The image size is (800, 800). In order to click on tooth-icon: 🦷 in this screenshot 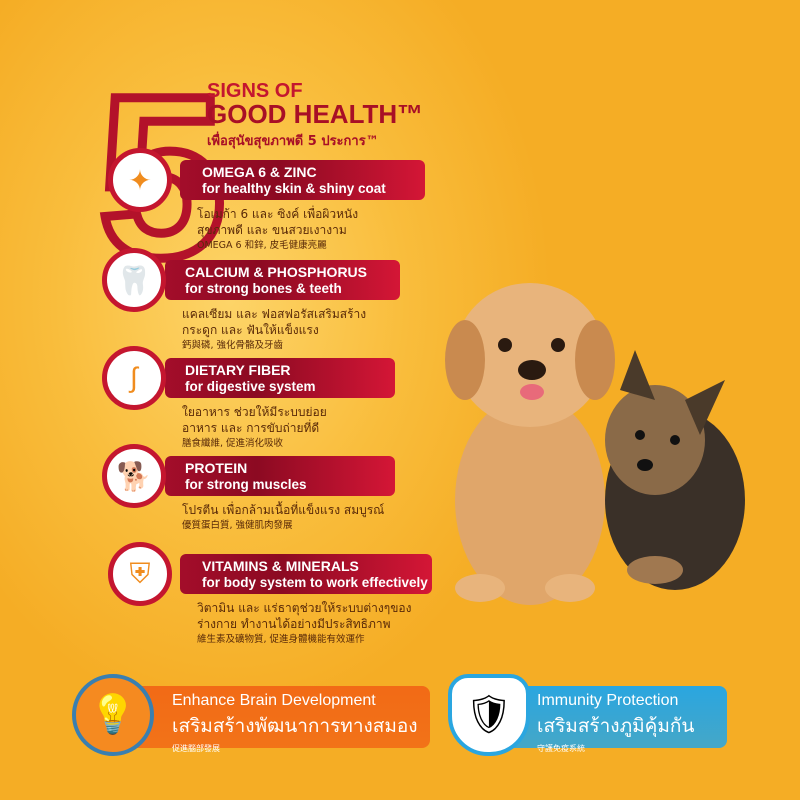, I will do `click(134, 280)`.